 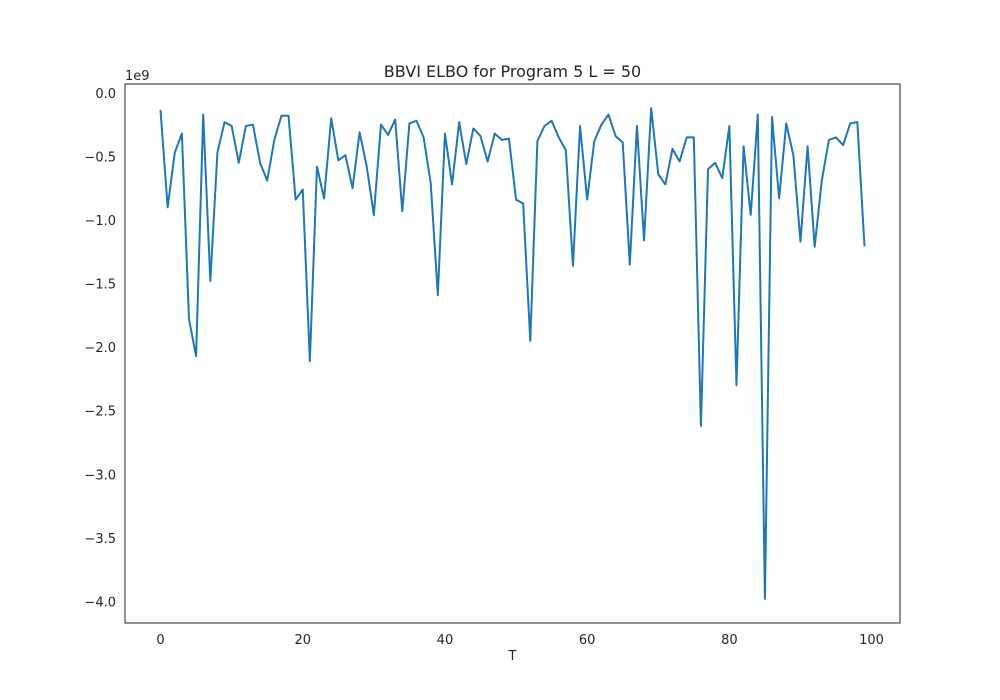 I want to click on x-tick-label: 60, so click(x=587, y=640).